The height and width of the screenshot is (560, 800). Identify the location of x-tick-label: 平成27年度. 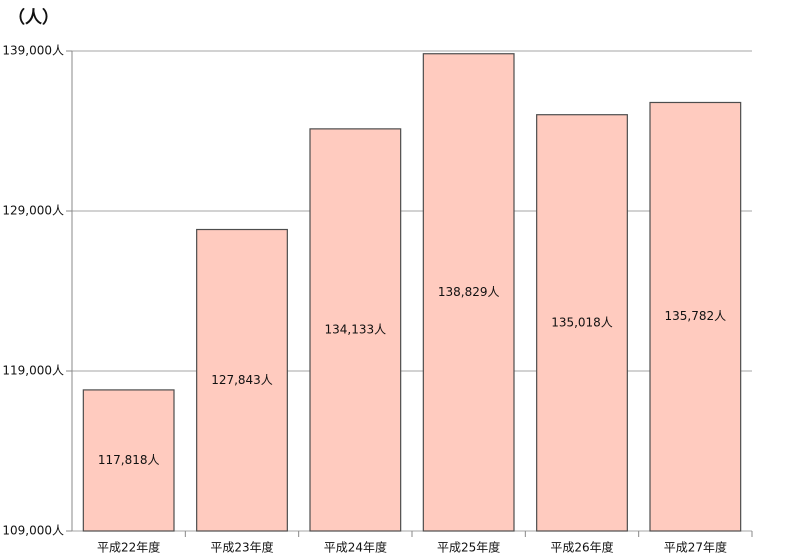
(695, 547).